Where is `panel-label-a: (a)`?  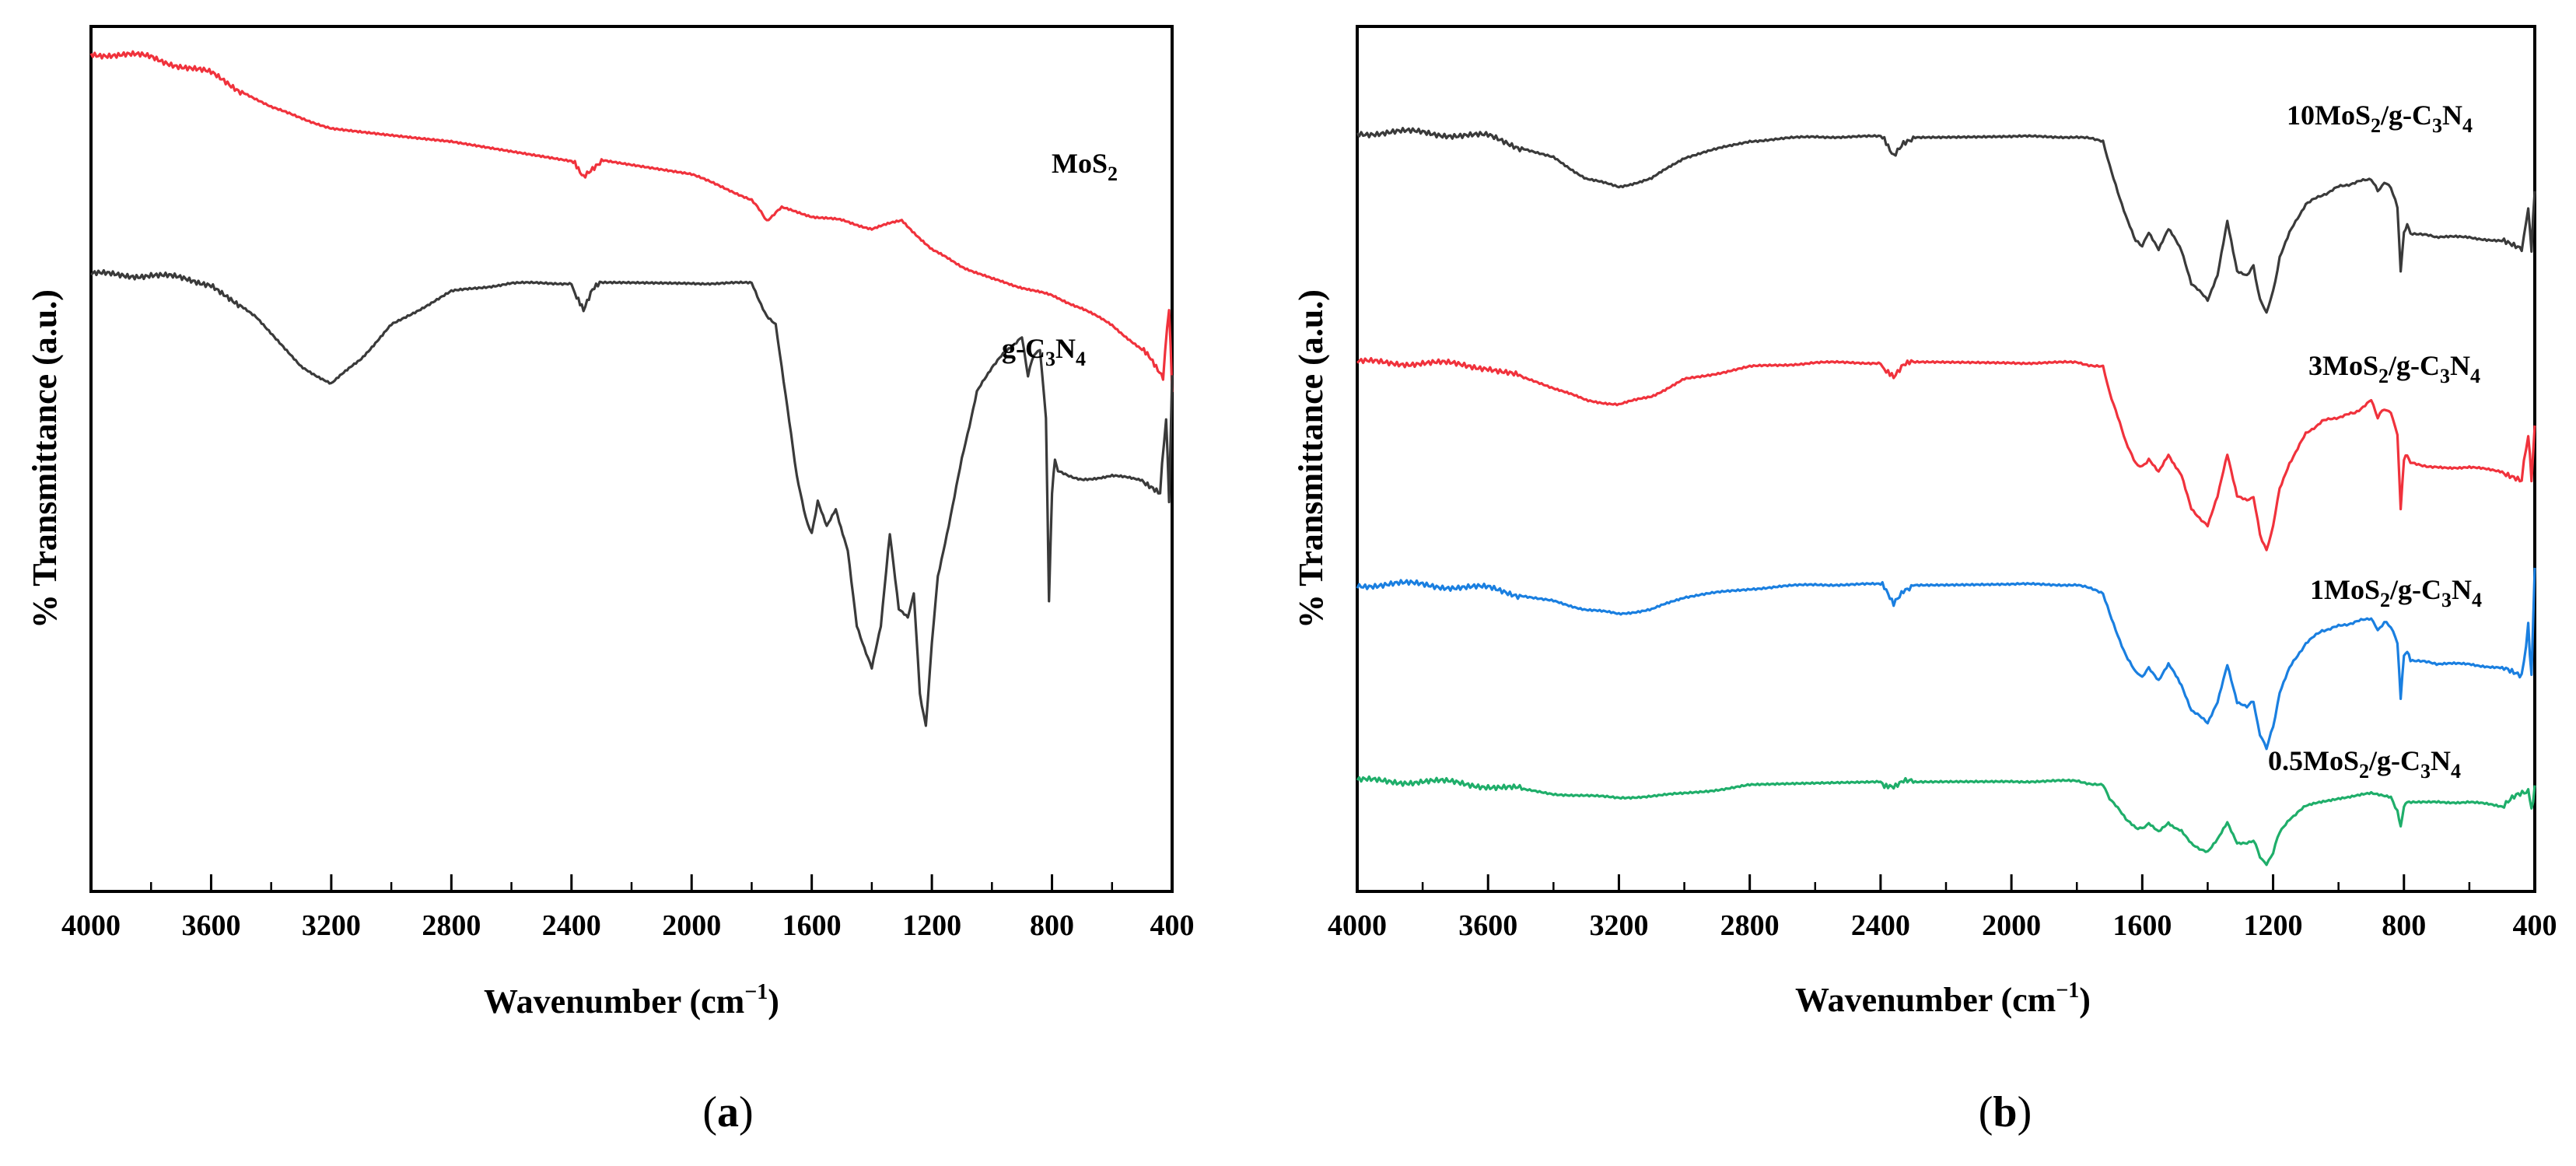 panel-label-a: (a) is located at coordinates (727, 1112).